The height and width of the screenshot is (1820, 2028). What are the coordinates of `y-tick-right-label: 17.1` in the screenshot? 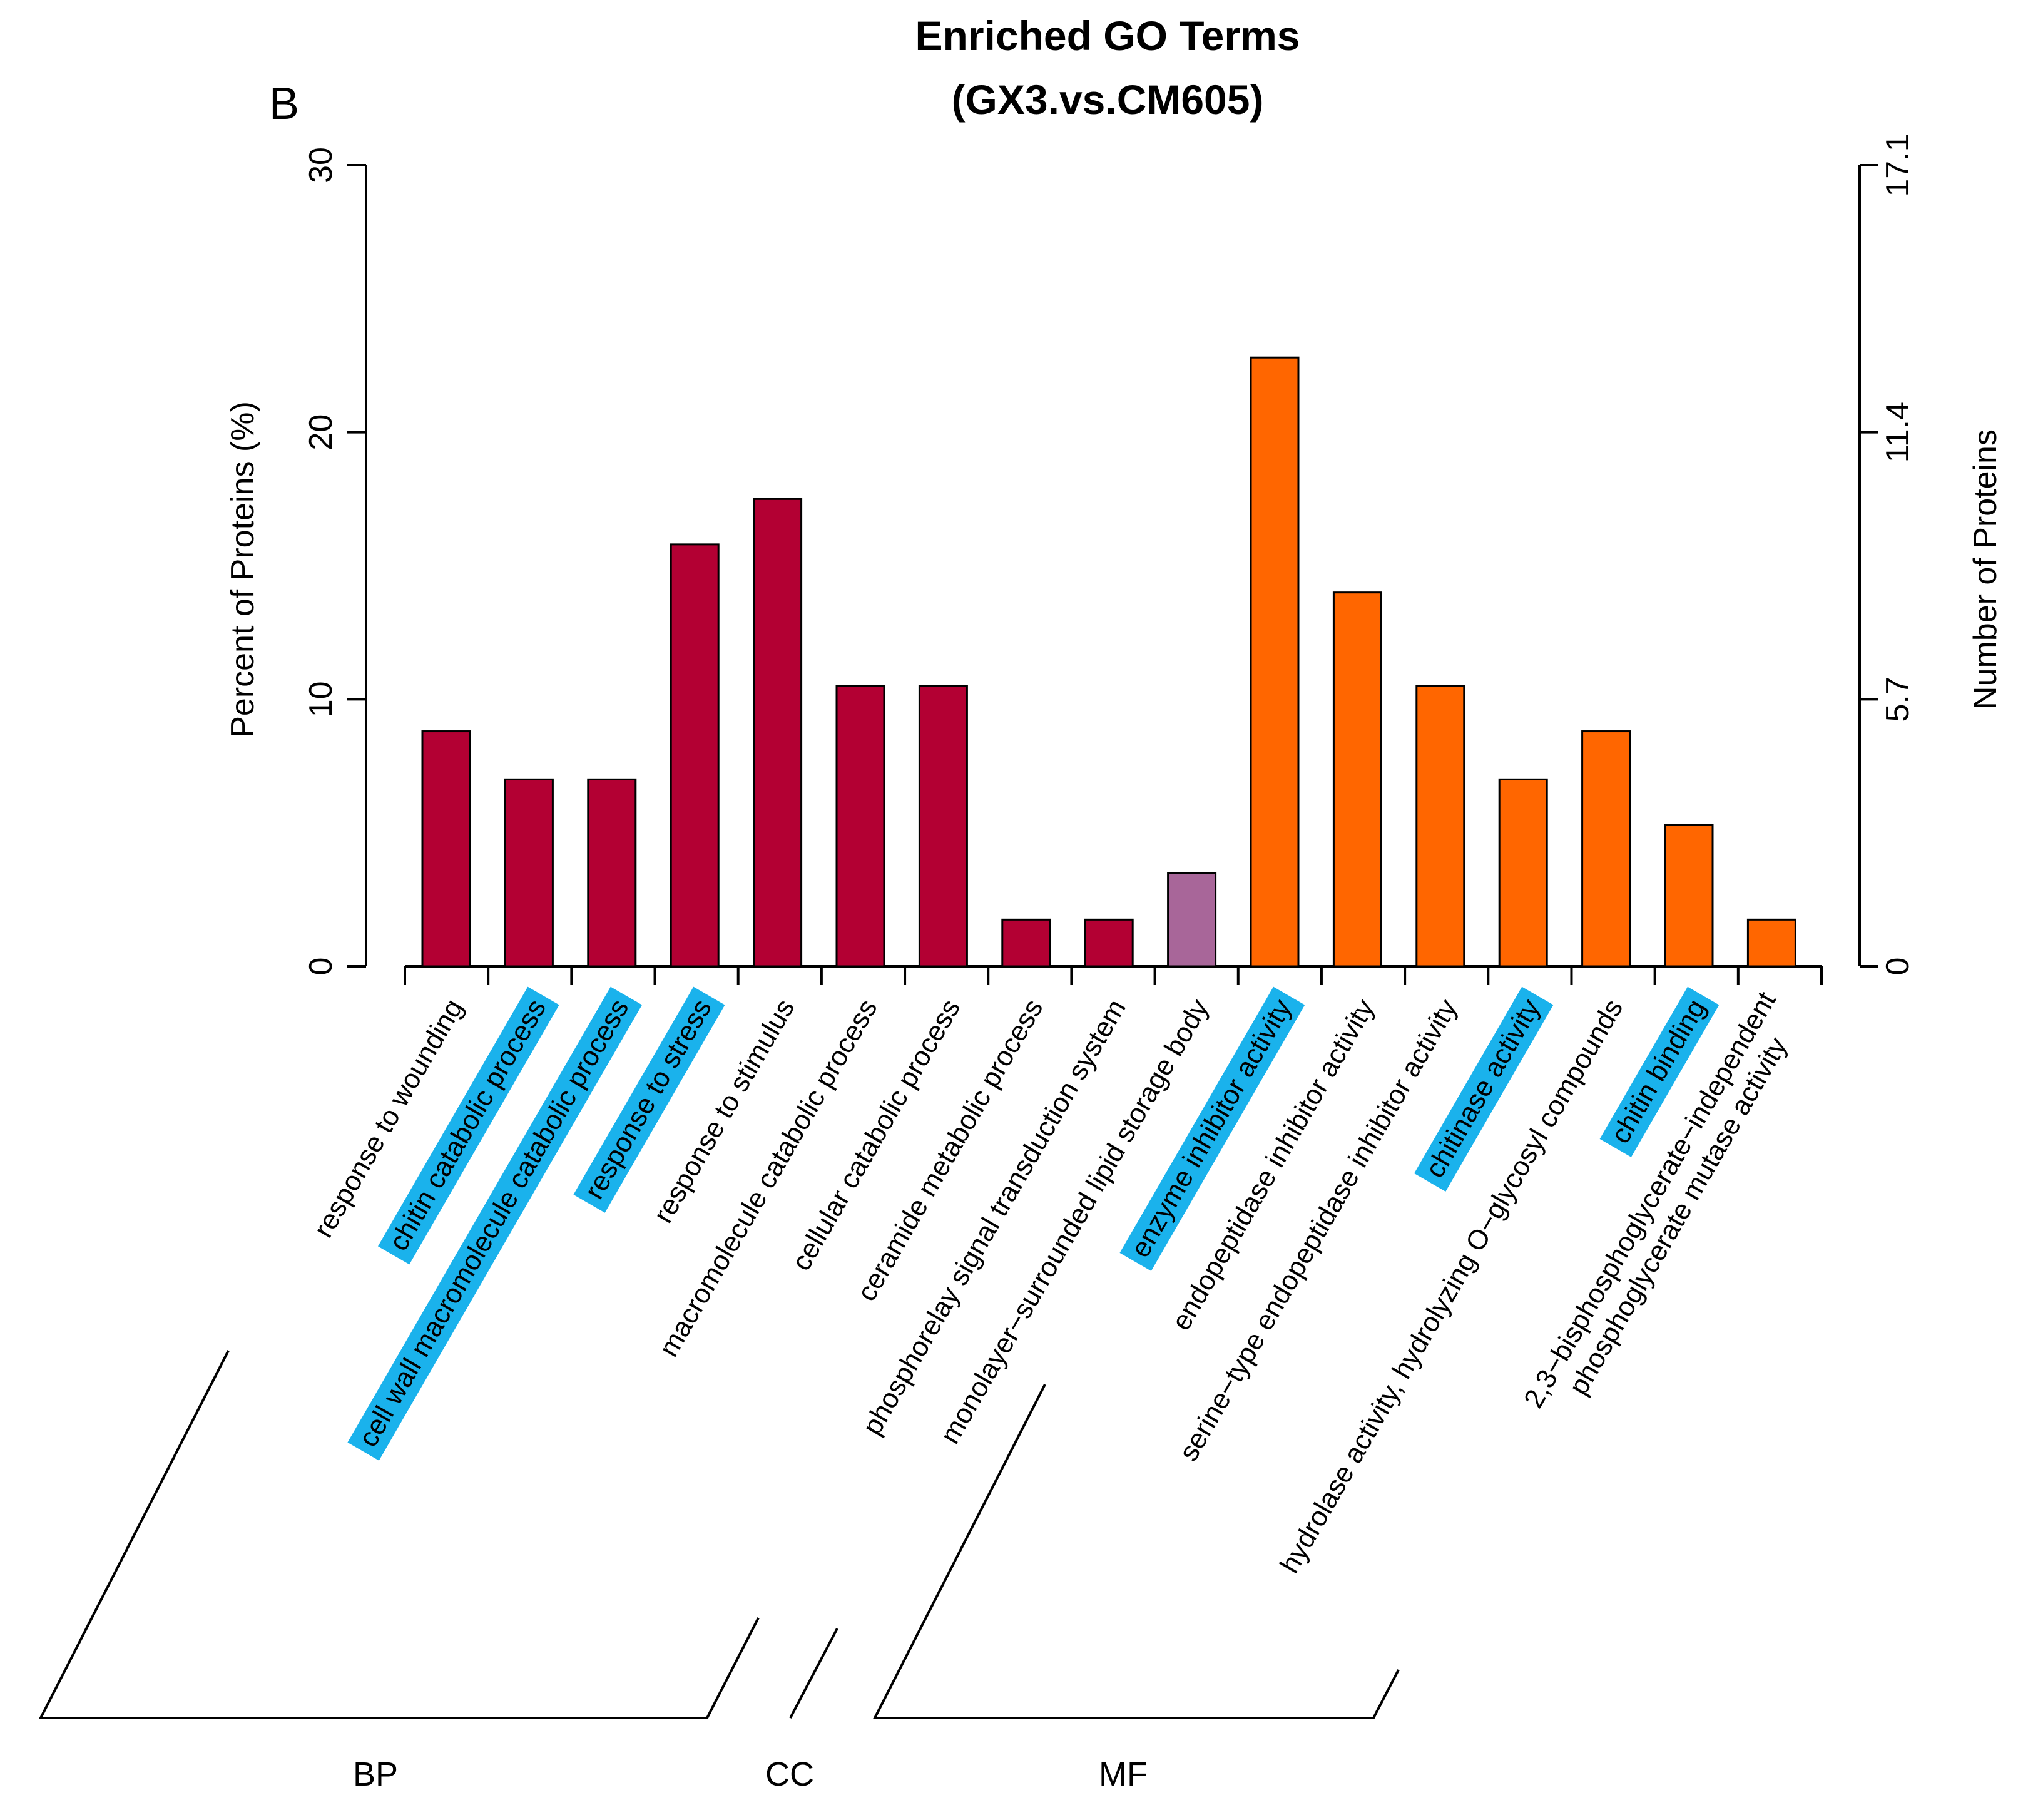 It's located at (1898, 165).